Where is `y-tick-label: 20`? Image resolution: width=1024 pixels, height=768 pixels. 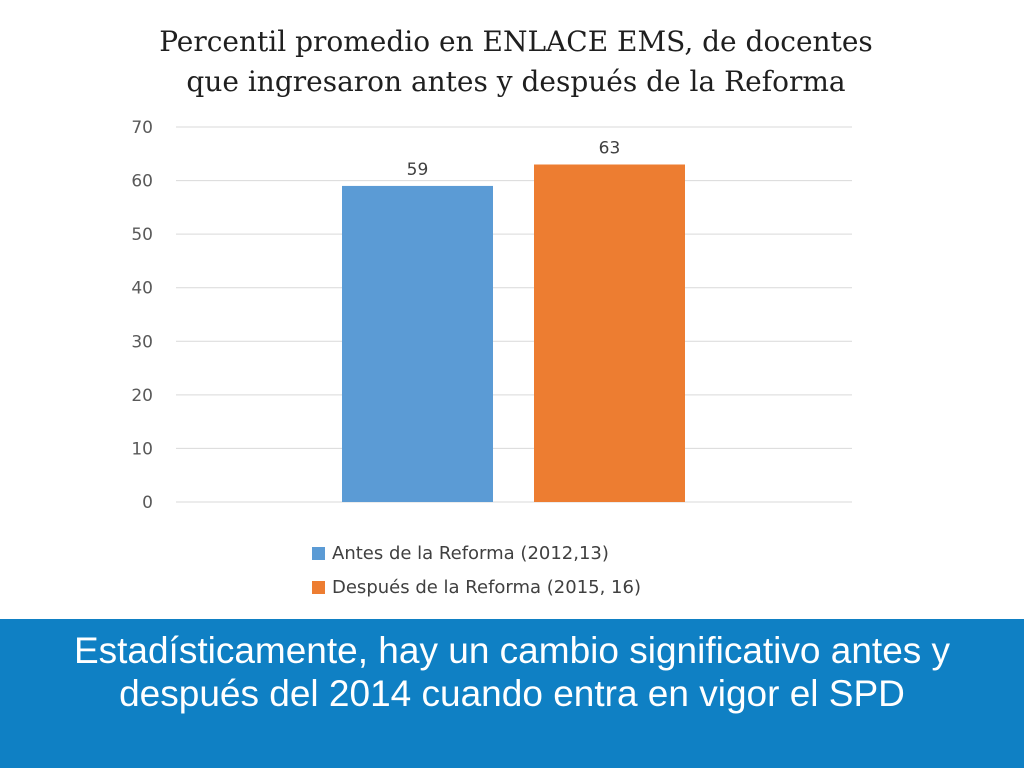 y-tick-label: 20 is located at coordinates (142, 396).